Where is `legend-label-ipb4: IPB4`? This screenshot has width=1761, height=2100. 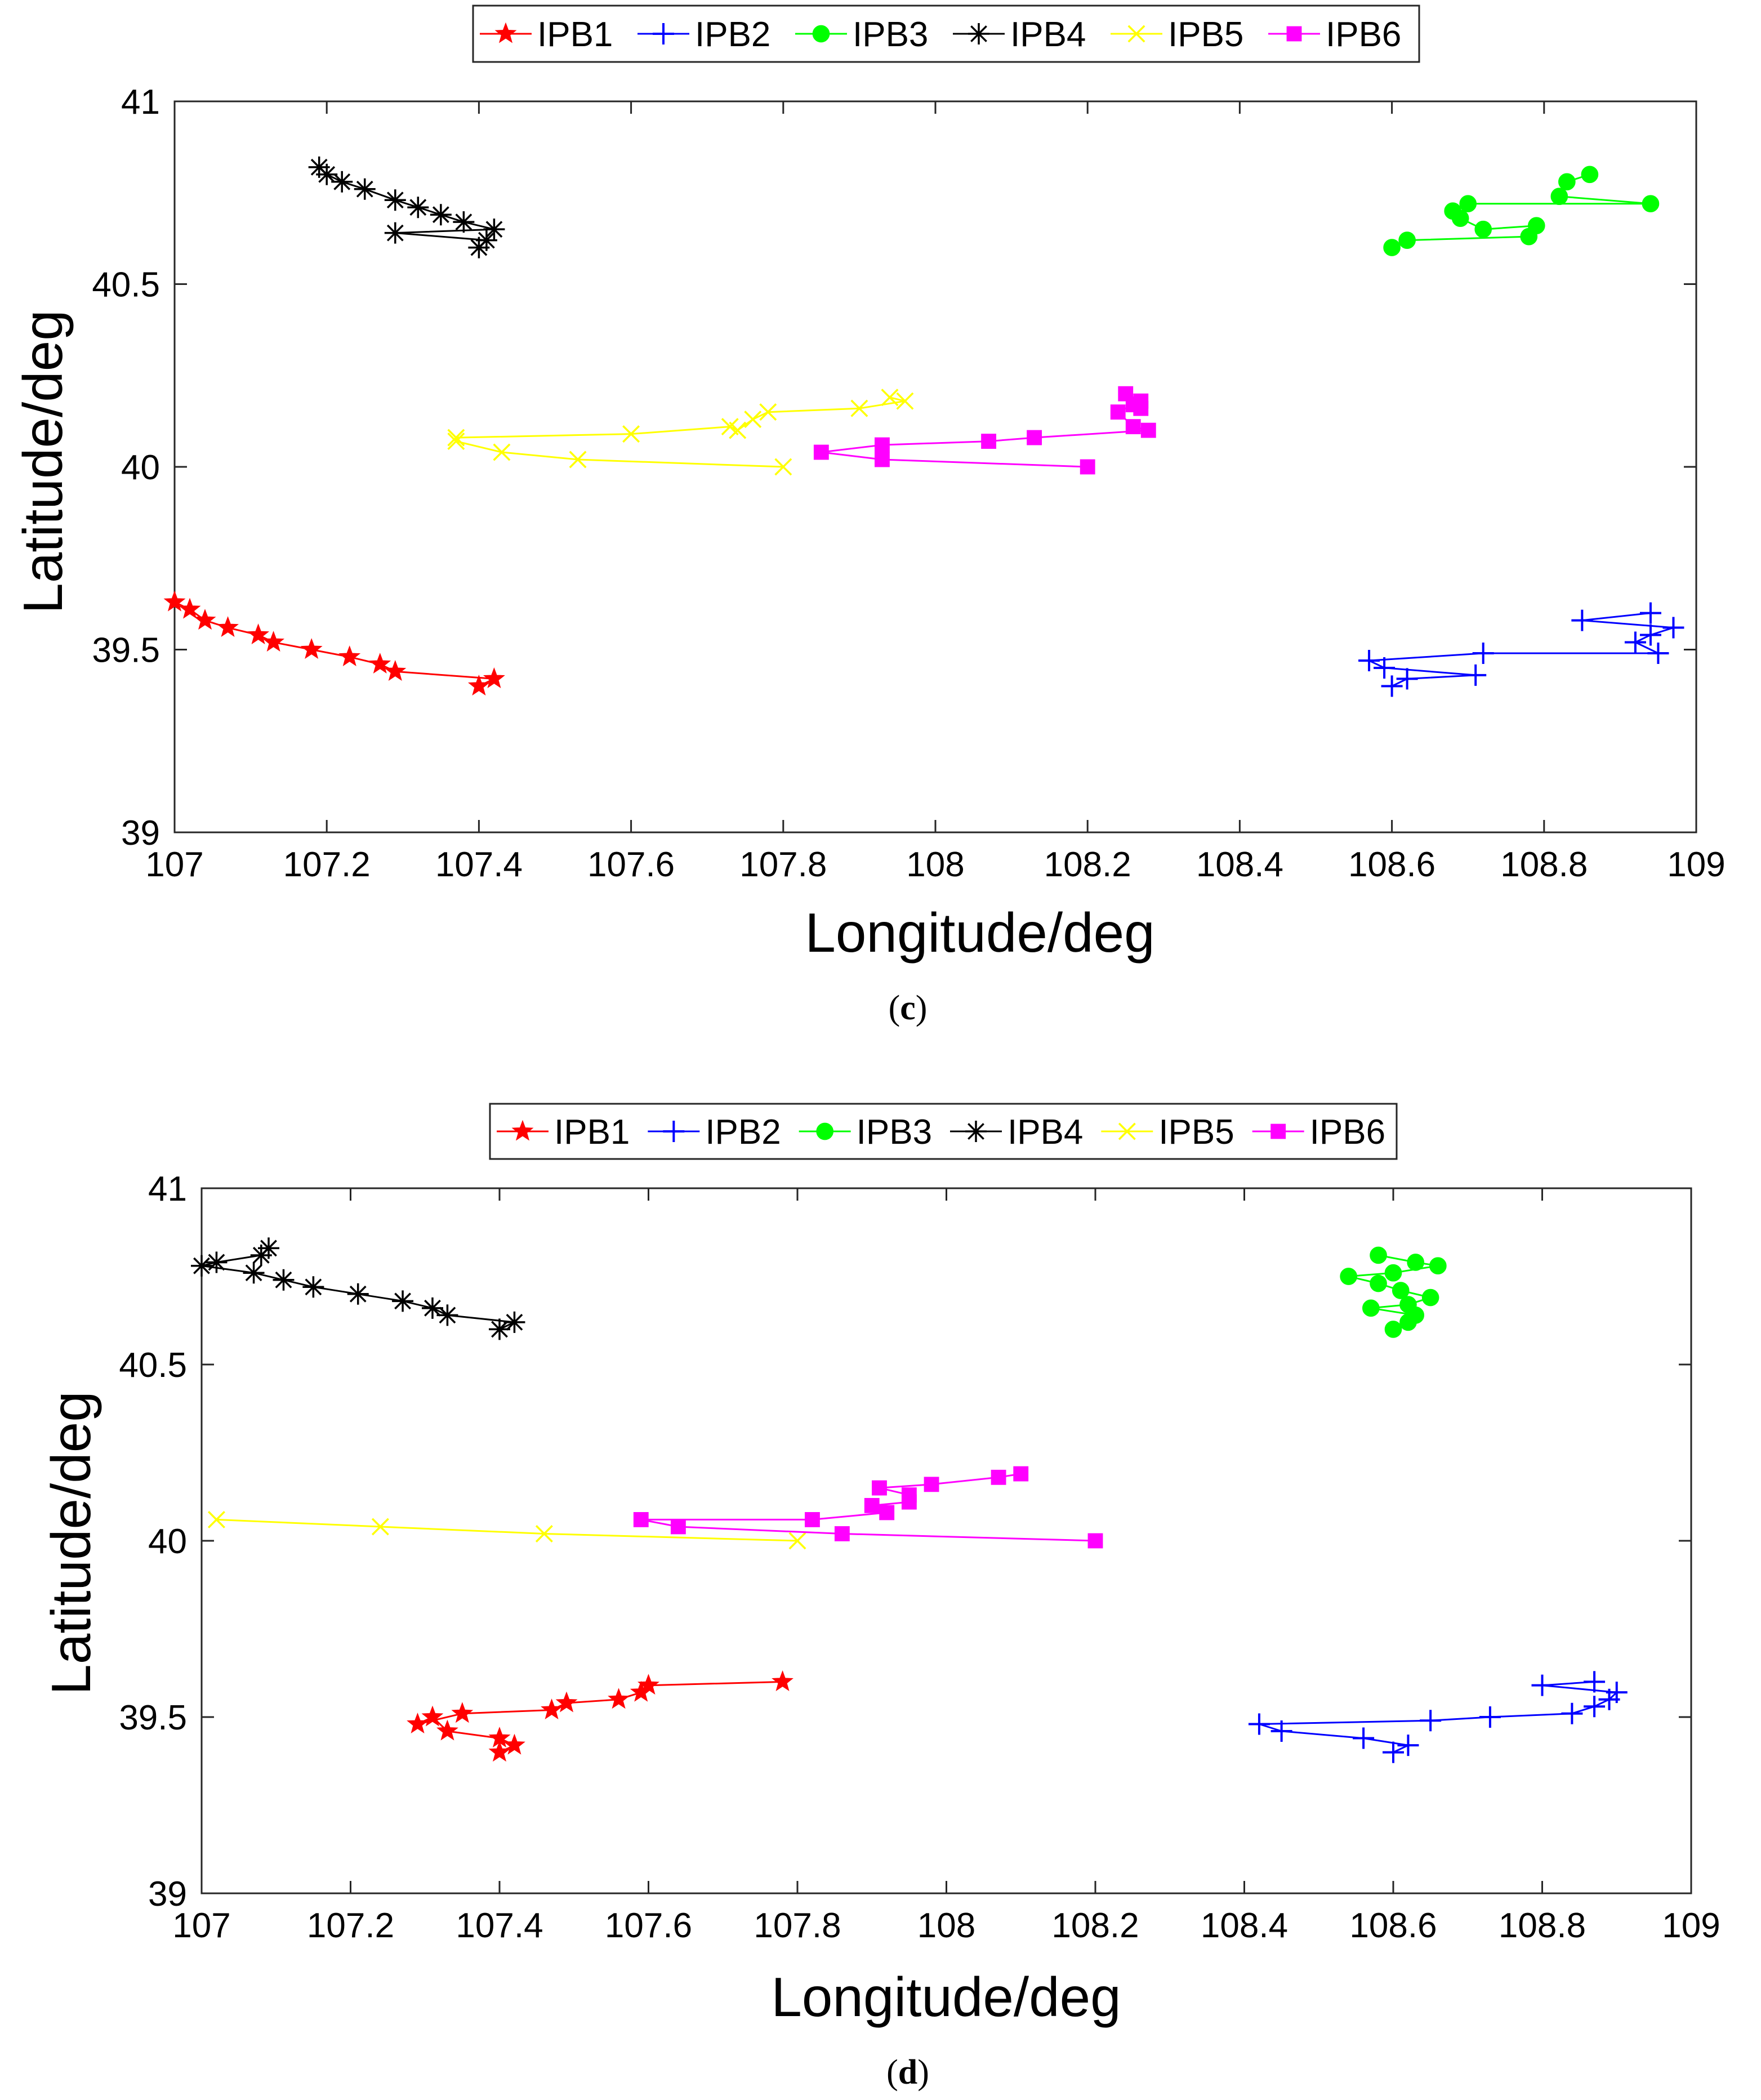
legend-label-ipb4: IPB4 is located at coordinates (1048, 34).